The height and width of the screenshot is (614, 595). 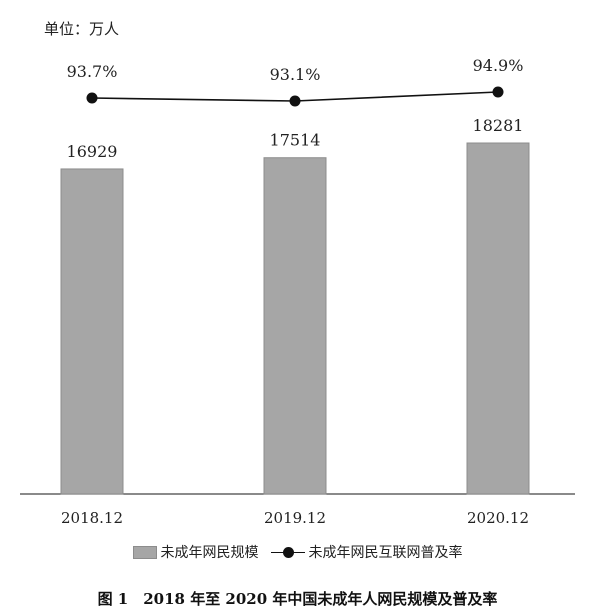 I want to click on figure-caption: 图 1 2018 年至 2020 年中国未成年人网民规模及普及率, so click(x=297, y=599).